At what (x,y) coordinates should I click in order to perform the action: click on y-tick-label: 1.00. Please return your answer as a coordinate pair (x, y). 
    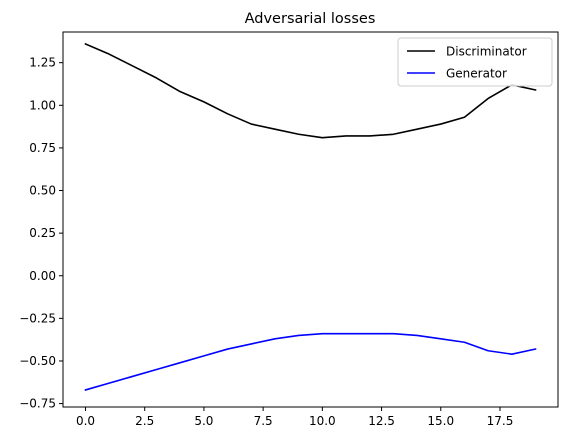
    Looking at the image, I should click on (42, 105).